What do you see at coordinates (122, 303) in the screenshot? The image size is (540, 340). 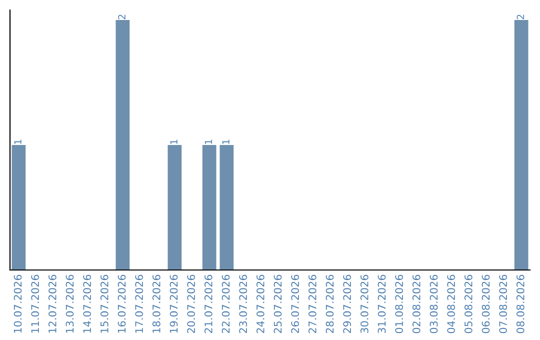 I see `x-tick-label: 16.07.2026` at bounding box center [122, 303].